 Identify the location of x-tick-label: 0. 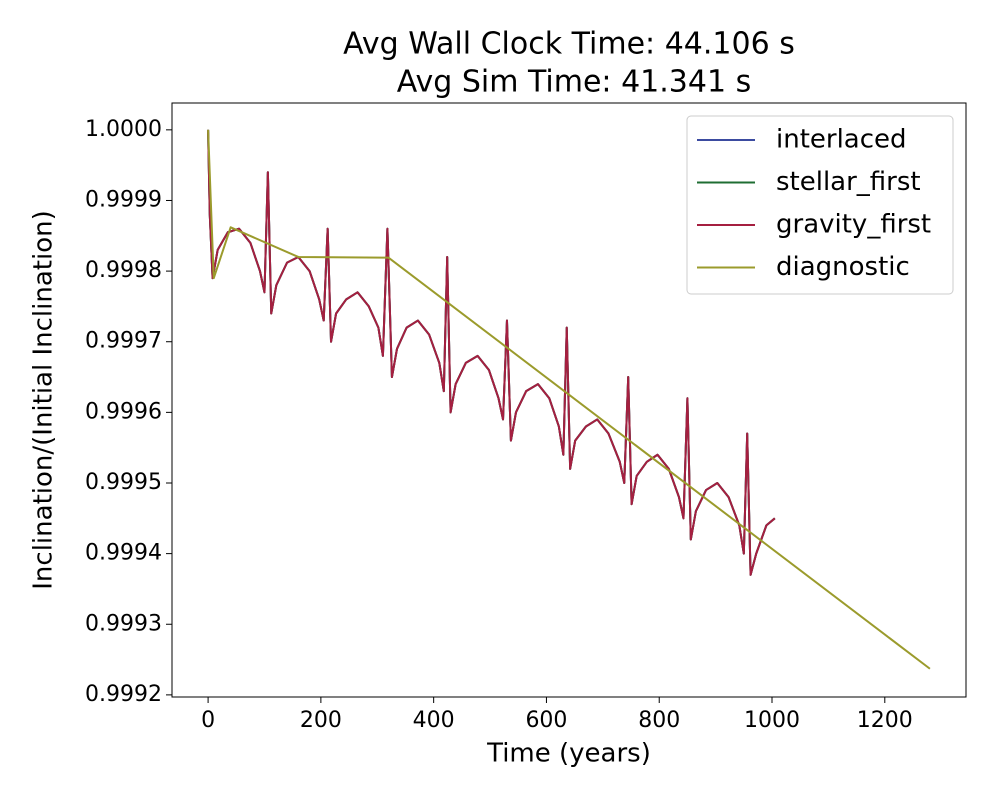
(208, 720).